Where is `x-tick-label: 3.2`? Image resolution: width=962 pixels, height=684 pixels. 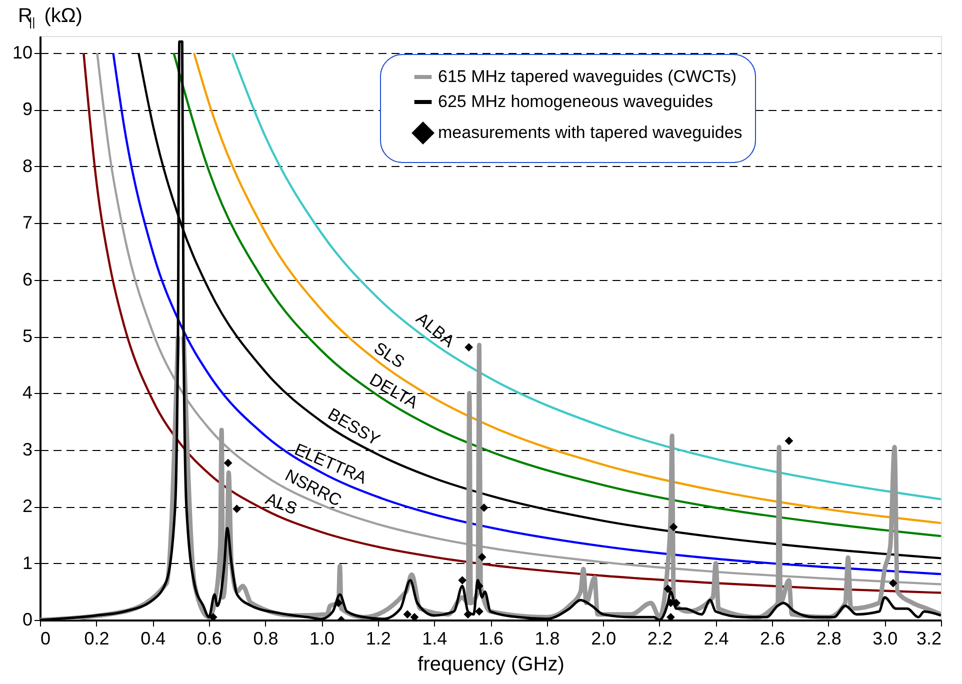 x-tick-label: 3.2 is located at coordinates (929, 638).